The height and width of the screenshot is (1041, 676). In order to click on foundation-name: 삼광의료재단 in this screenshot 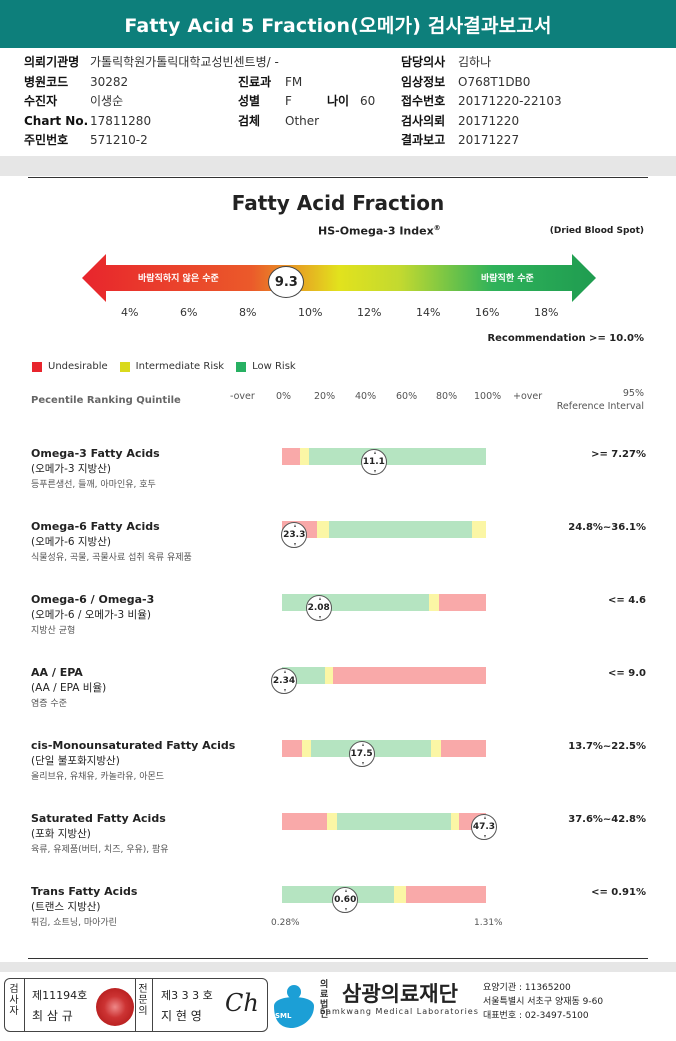, I will do `click(400, 994)`.